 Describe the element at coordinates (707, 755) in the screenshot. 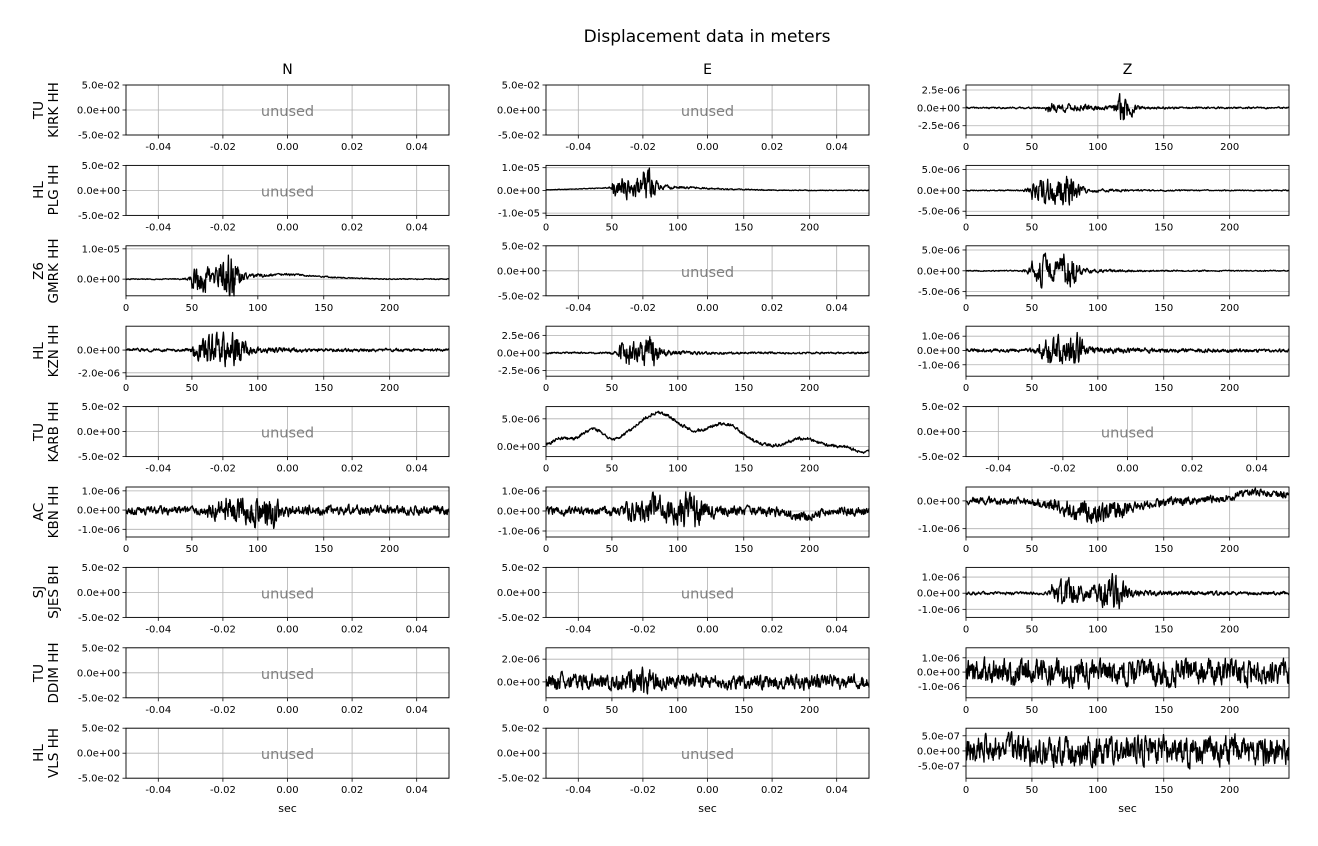

I see `panel-8-e-unused-label: unused` at that location.